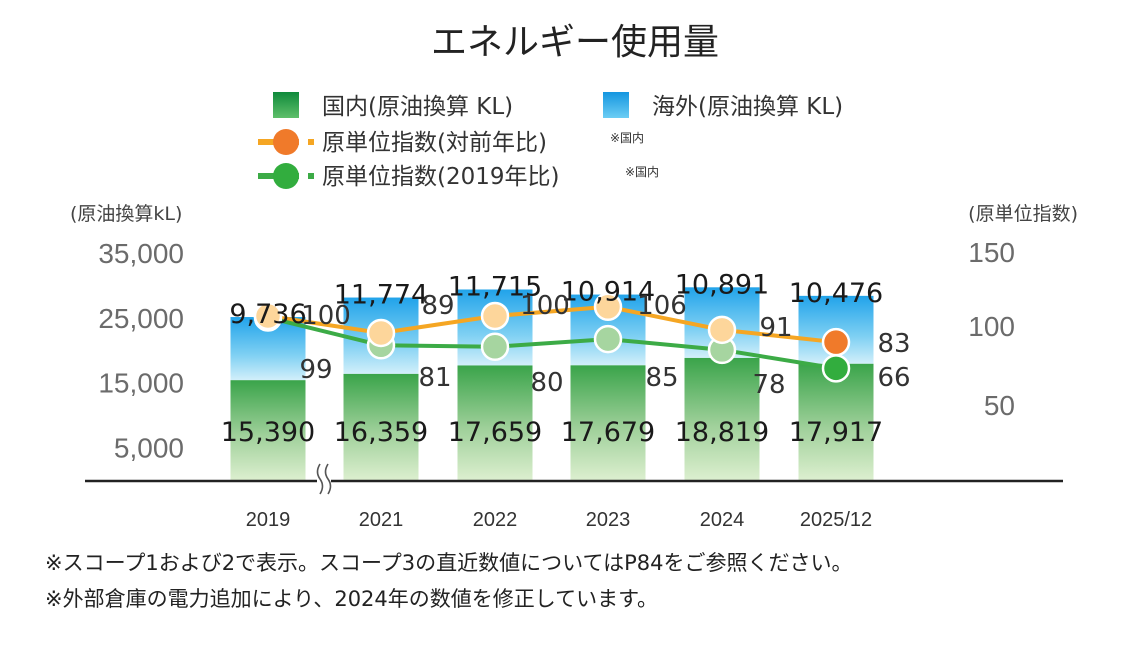  What do you see at coordinates (662, 306) in the screenshot?
I see `index-label-yoy: 106` at bounding box center [662, 306].